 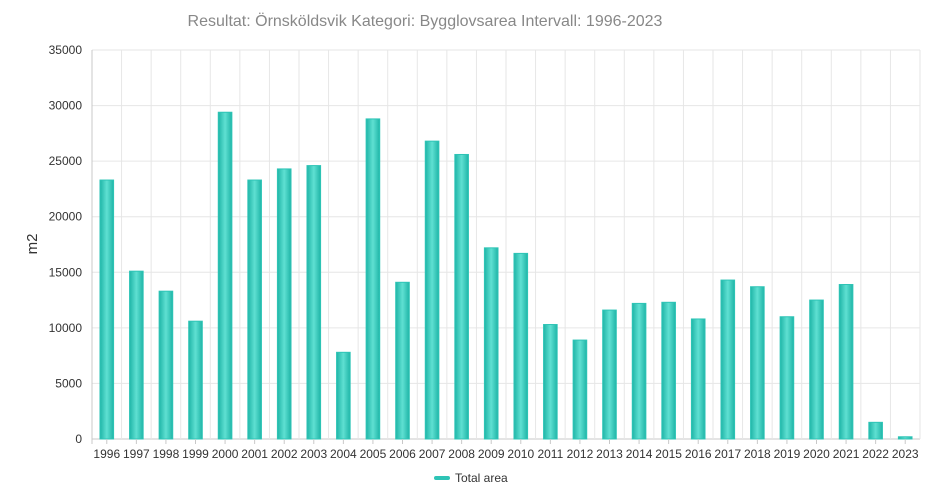 I want to click on y-tick-label: 15000, so click(x=66, y=272).